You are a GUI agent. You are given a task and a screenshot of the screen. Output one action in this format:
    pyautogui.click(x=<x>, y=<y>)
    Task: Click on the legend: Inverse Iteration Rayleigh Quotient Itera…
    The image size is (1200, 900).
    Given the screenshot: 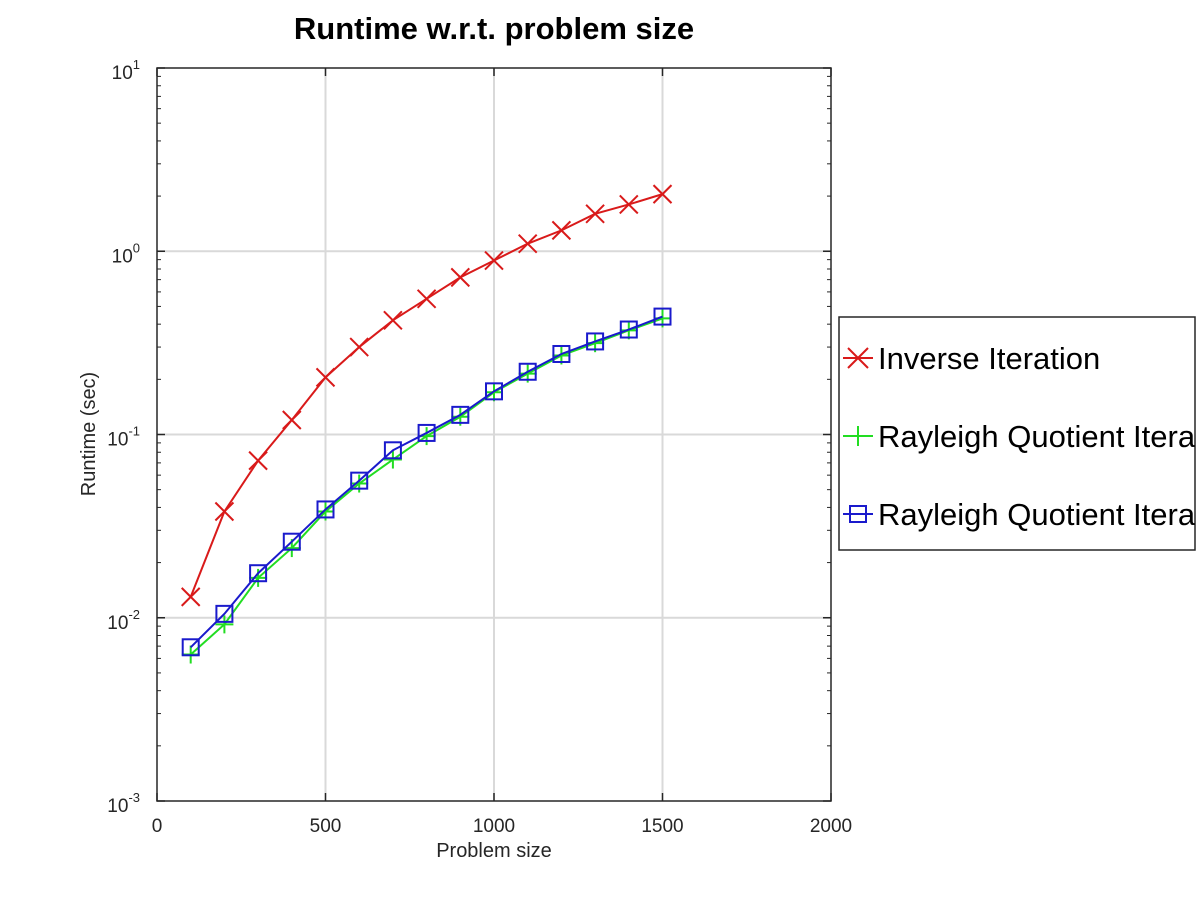 What is the action you would take?
    pyautogui.click(x=1017, y=433)
    